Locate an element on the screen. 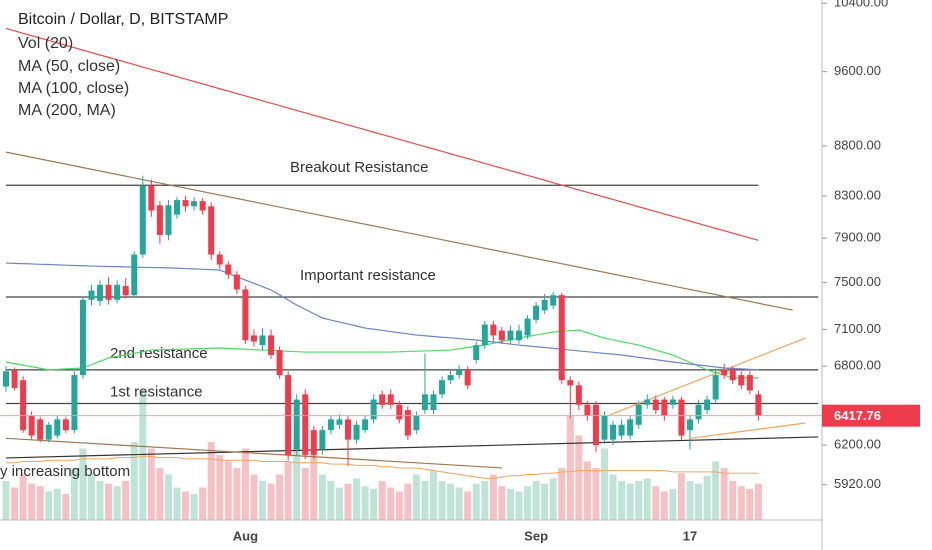  annotation-label: 2nd resistance is located at coordinates (159, 353).